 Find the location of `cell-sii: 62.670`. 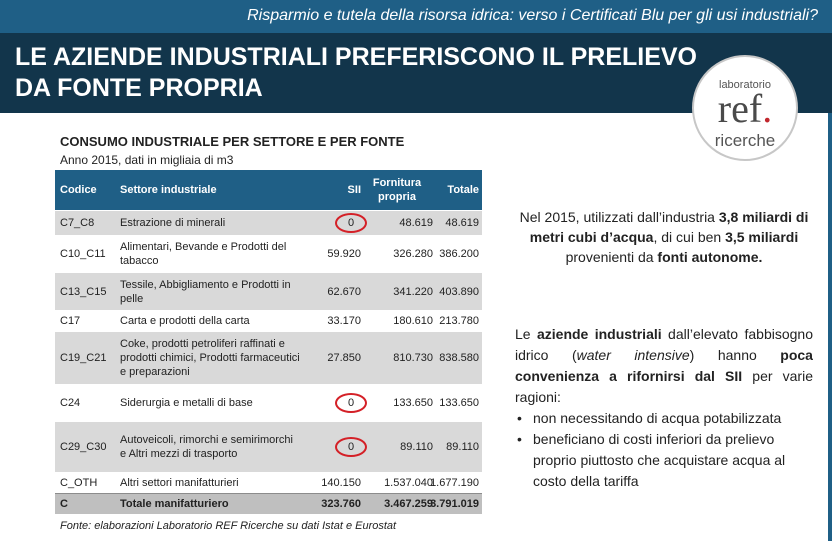

cell-sii: 62.670 is located at coordinates (344, 291).